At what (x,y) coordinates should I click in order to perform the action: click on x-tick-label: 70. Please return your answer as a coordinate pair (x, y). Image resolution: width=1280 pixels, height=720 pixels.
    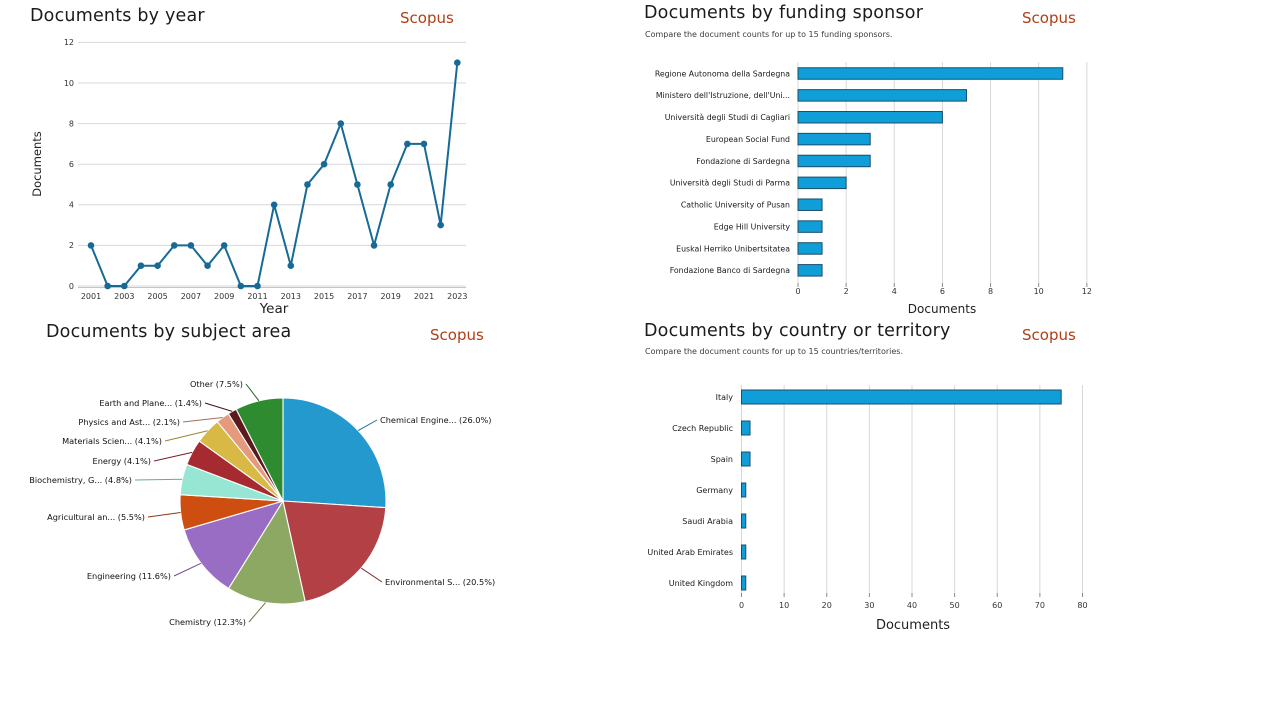
    Looking at the image, I should click on (1040, 605).